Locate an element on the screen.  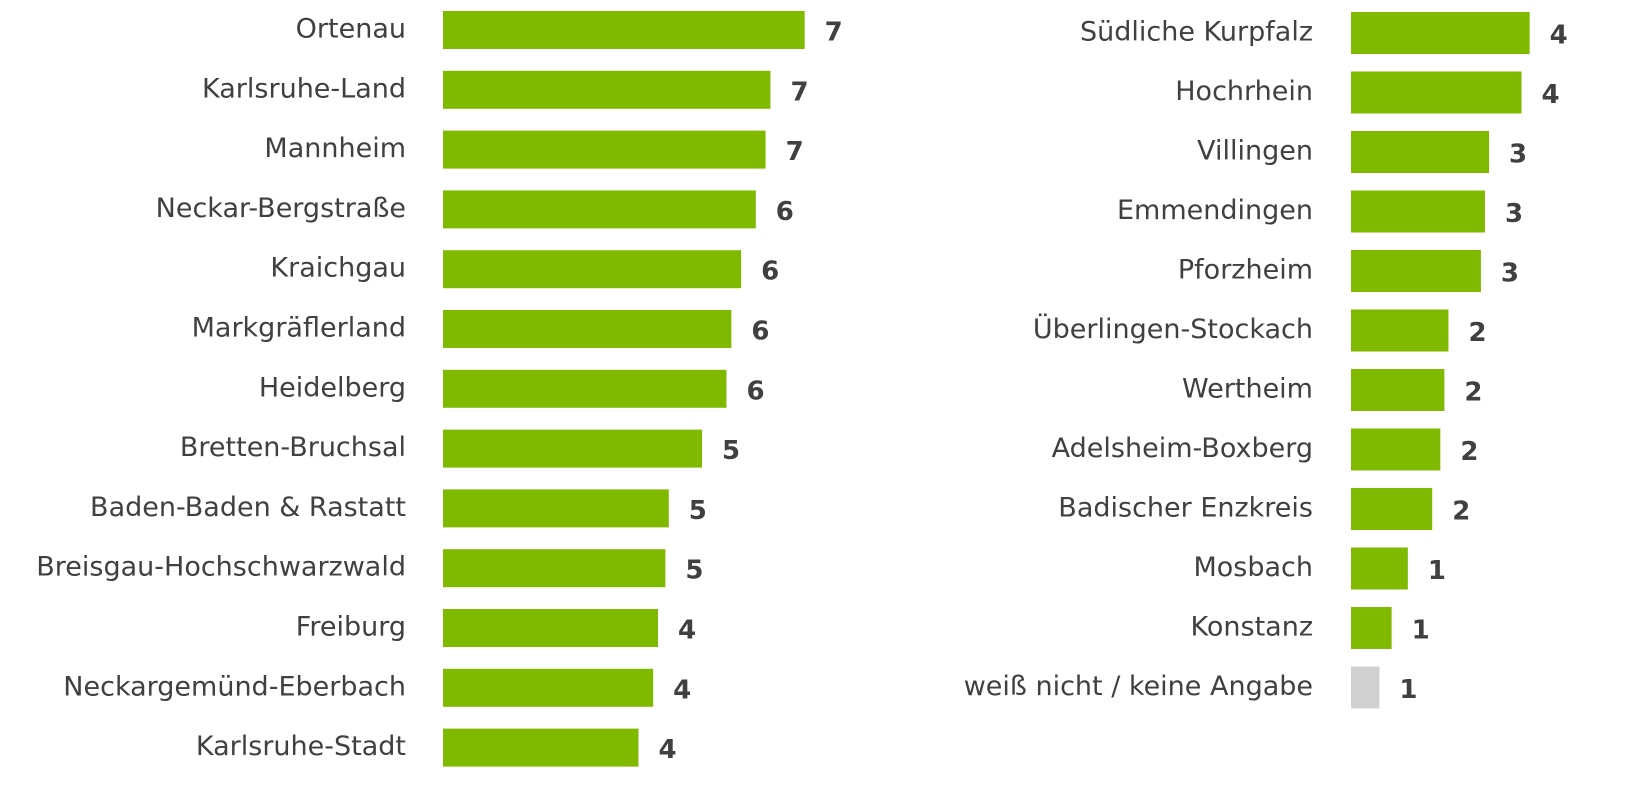
category-label: Neckargemünd-Eberbach is located at coordinates (234, 686).